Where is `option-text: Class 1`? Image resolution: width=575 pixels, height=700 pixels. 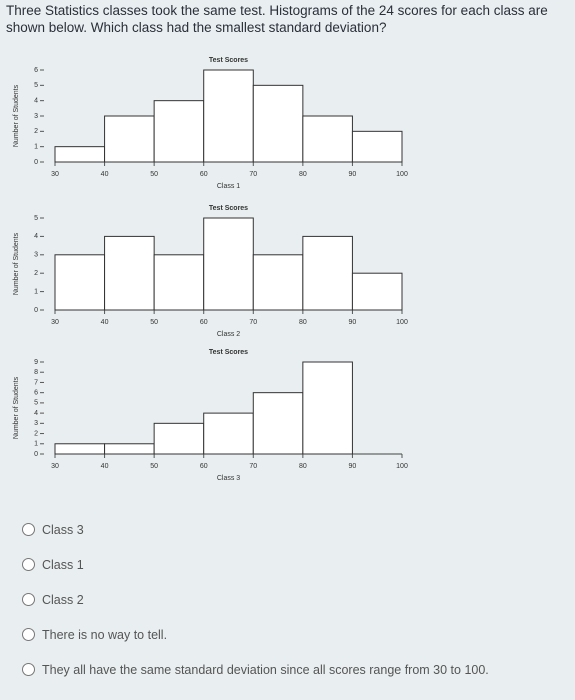 option-text: Class 1 is located at coordinates (63, 564).